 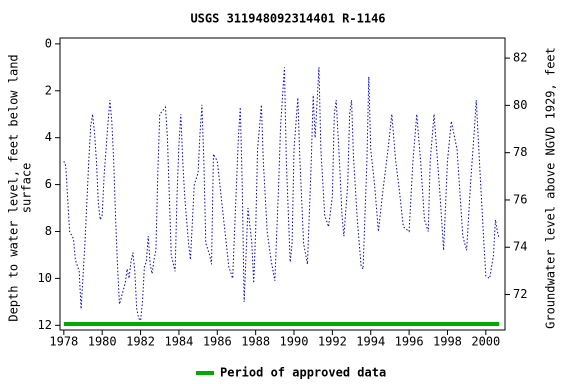 I want to click on y-axis-label: Depth to water level, feet below land, so click(x=14, y=187).